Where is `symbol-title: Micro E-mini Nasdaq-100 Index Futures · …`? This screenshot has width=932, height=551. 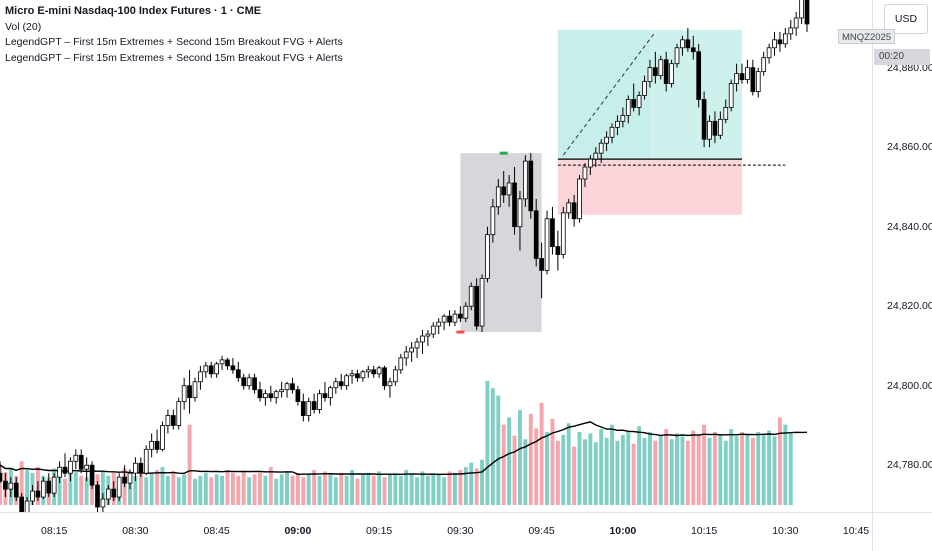 symbol-title: Micro E-mini Nasdaq-100 Index Futures · … is located at coordinates (133, 11).